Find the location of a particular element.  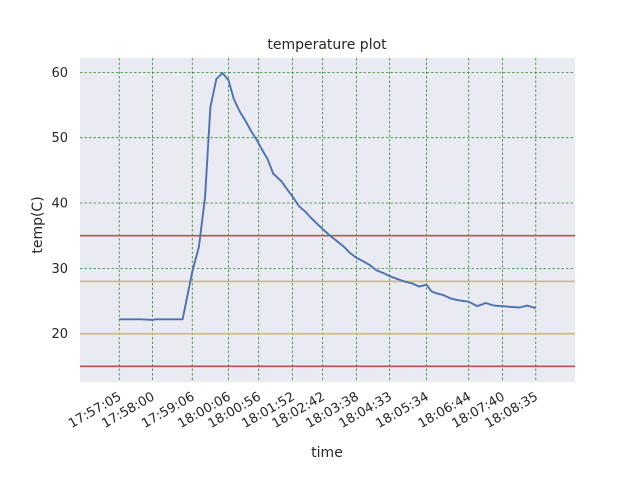

chart-title: temperature plot is located at coordinates (327, 45).